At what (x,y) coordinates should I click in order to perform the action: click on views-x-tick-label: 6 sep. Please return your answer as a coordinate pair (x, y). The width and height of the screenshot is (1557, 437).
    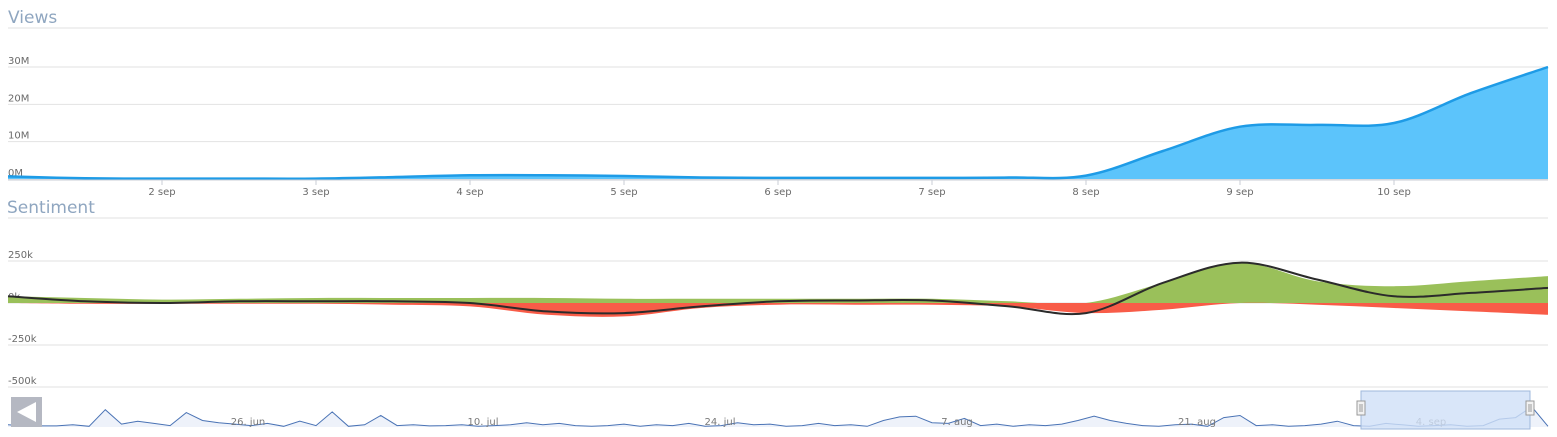
    Looking at the image, I should click on (777, 192).